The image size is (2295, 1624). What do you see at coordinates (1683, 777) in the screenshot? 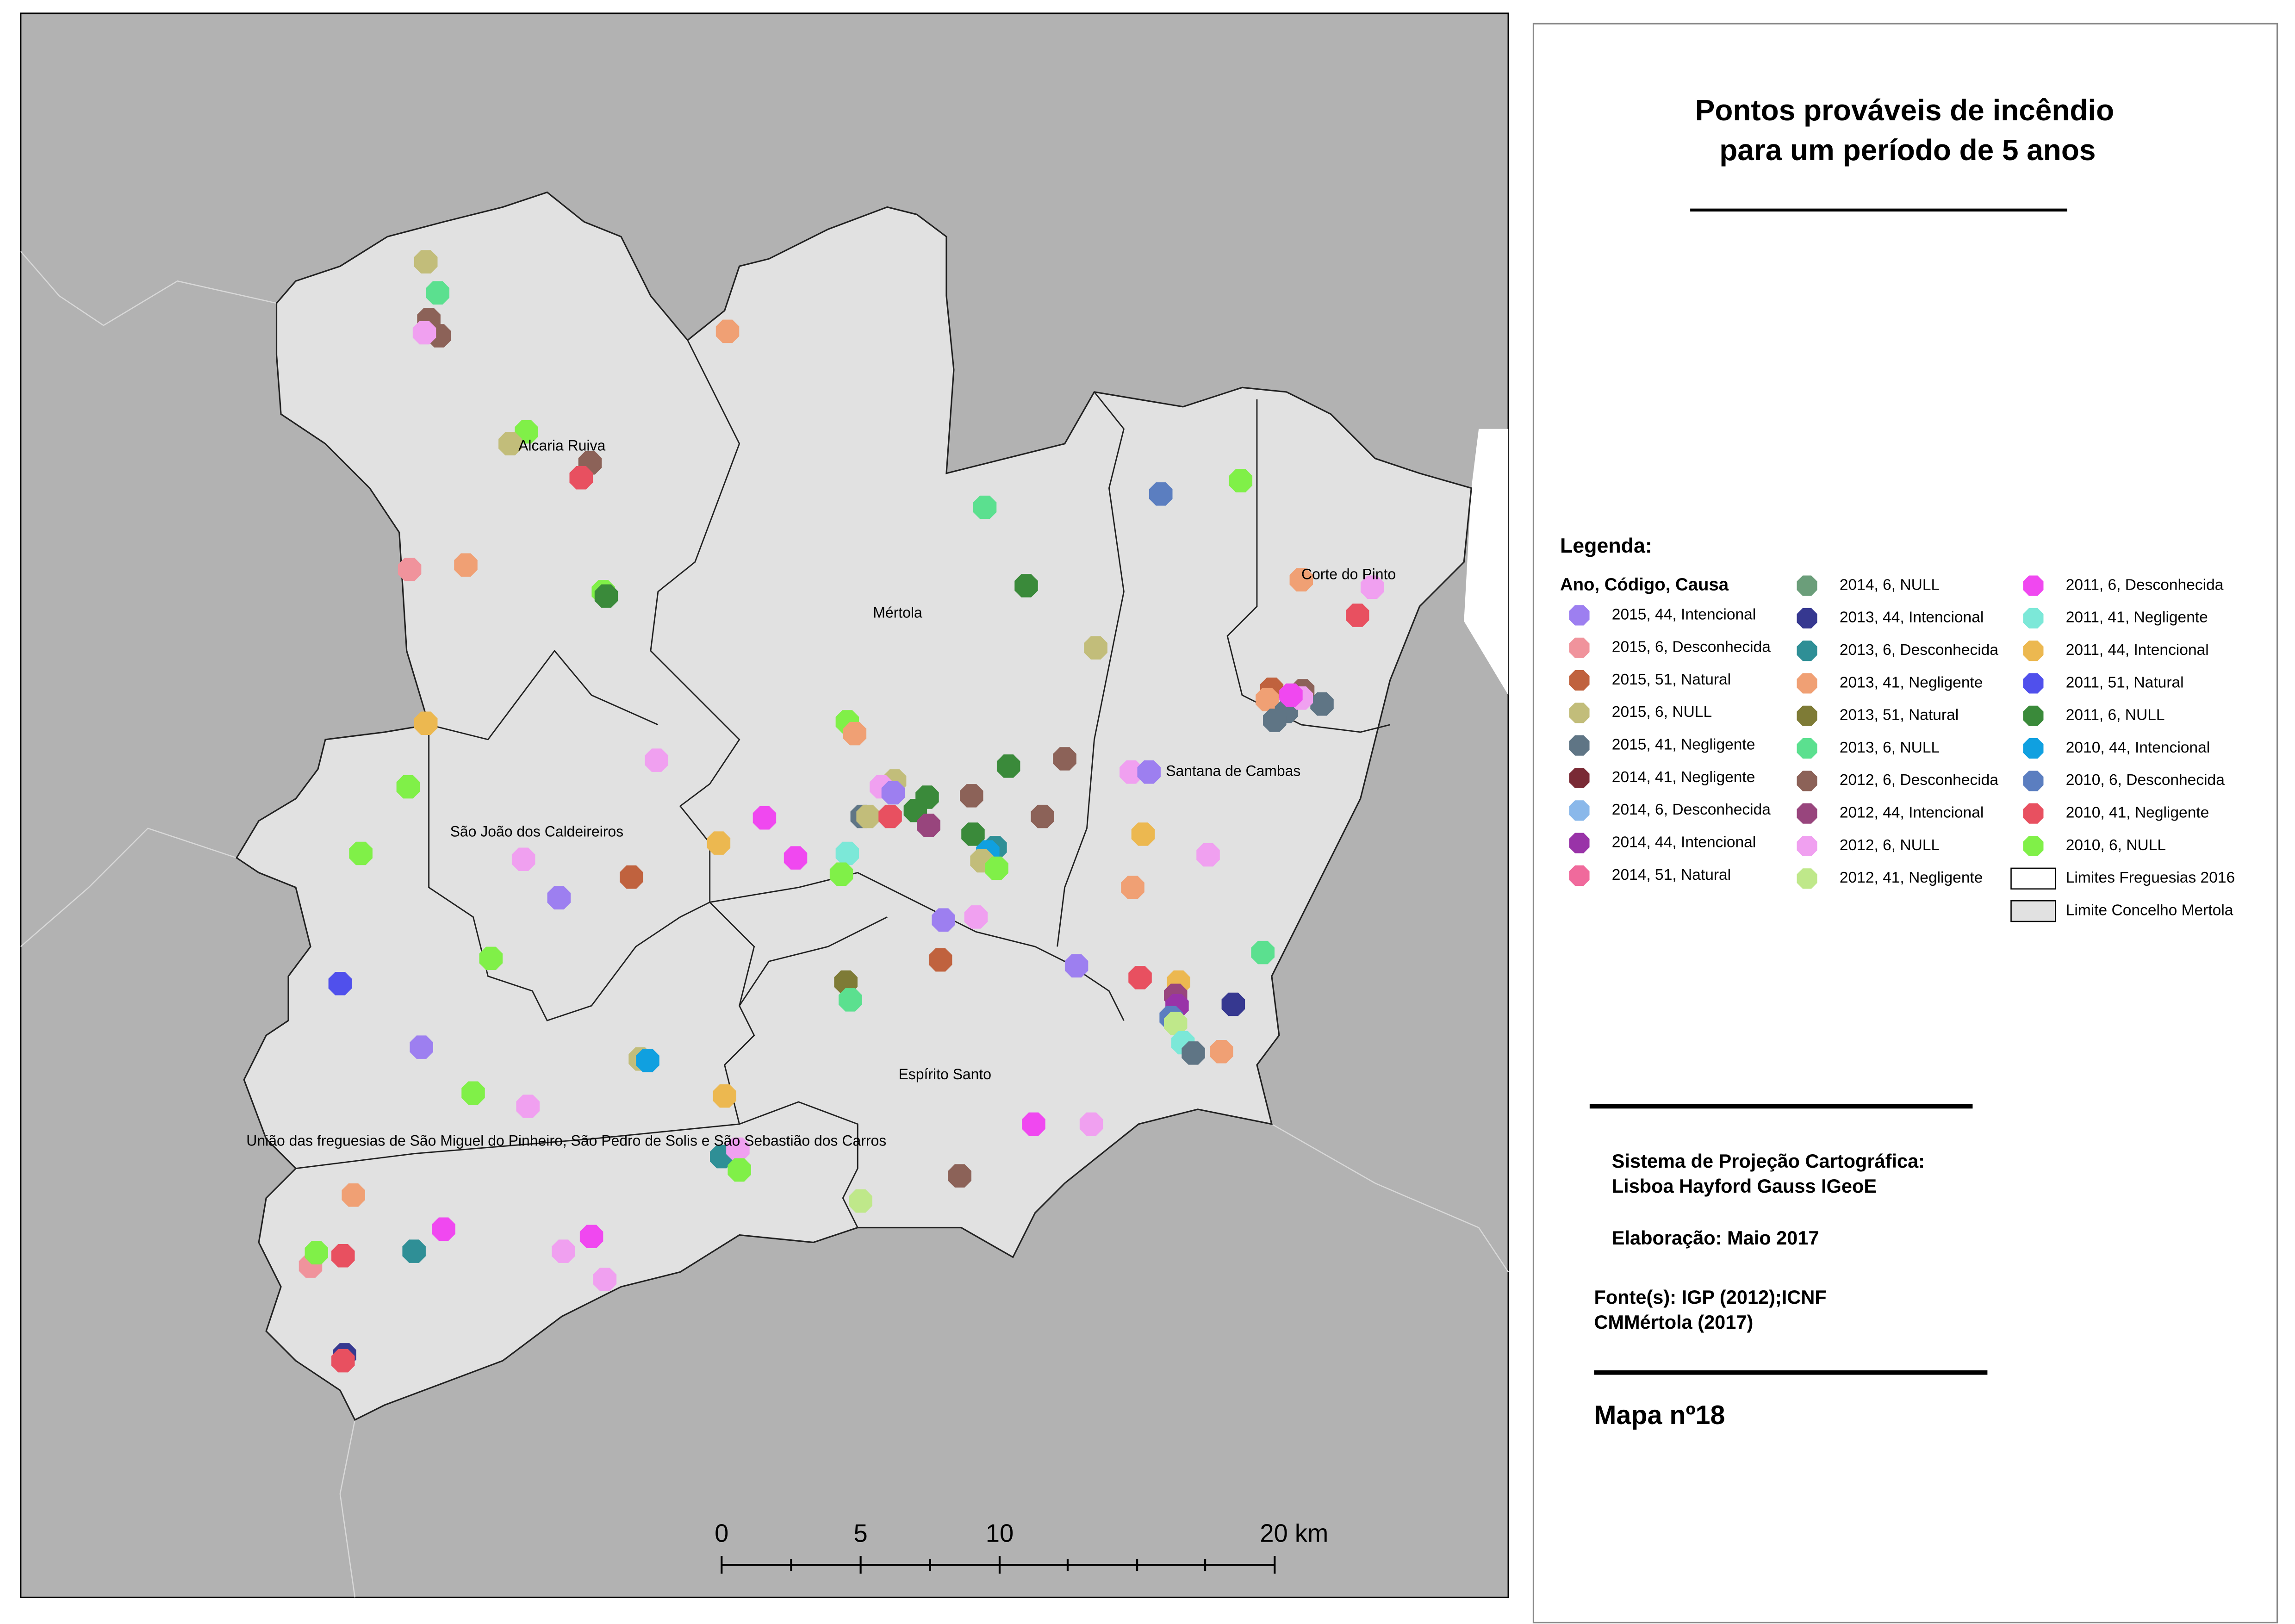
I see `legend-label: 2014, 41, Negligente` at bounding box center [1683, 777].